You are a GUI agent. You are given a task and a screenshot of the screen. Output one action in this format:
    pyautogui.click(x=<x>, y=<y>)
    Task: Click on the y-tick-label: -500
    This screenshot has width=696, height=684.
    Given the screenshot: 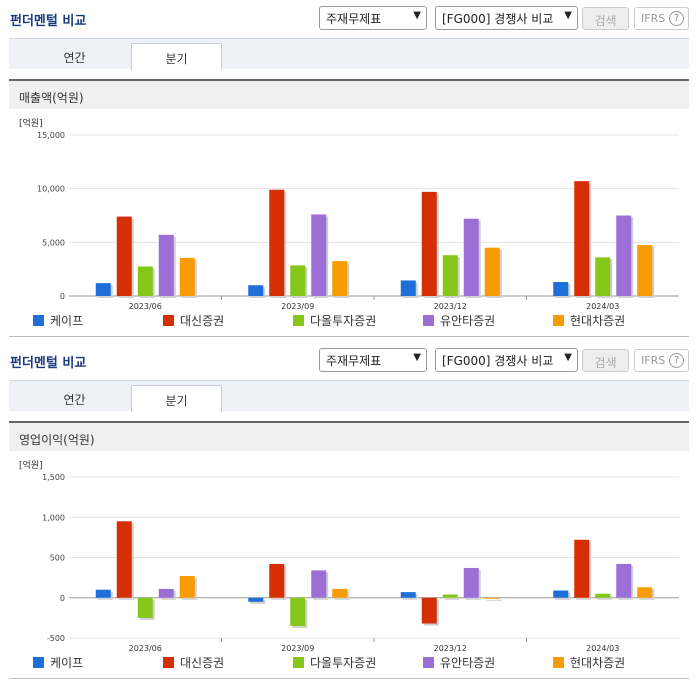 What is the action you would take?
    pyautogui.click(x=56, y=638)
    